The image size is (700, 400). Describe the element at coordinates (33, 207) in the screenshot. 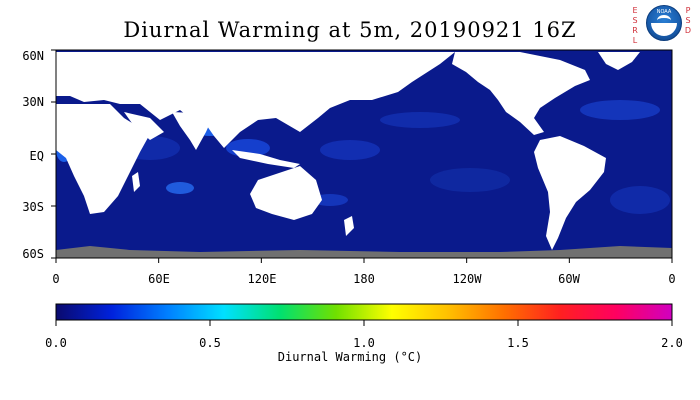

I see `lat-label-30s: 30S` at that location.